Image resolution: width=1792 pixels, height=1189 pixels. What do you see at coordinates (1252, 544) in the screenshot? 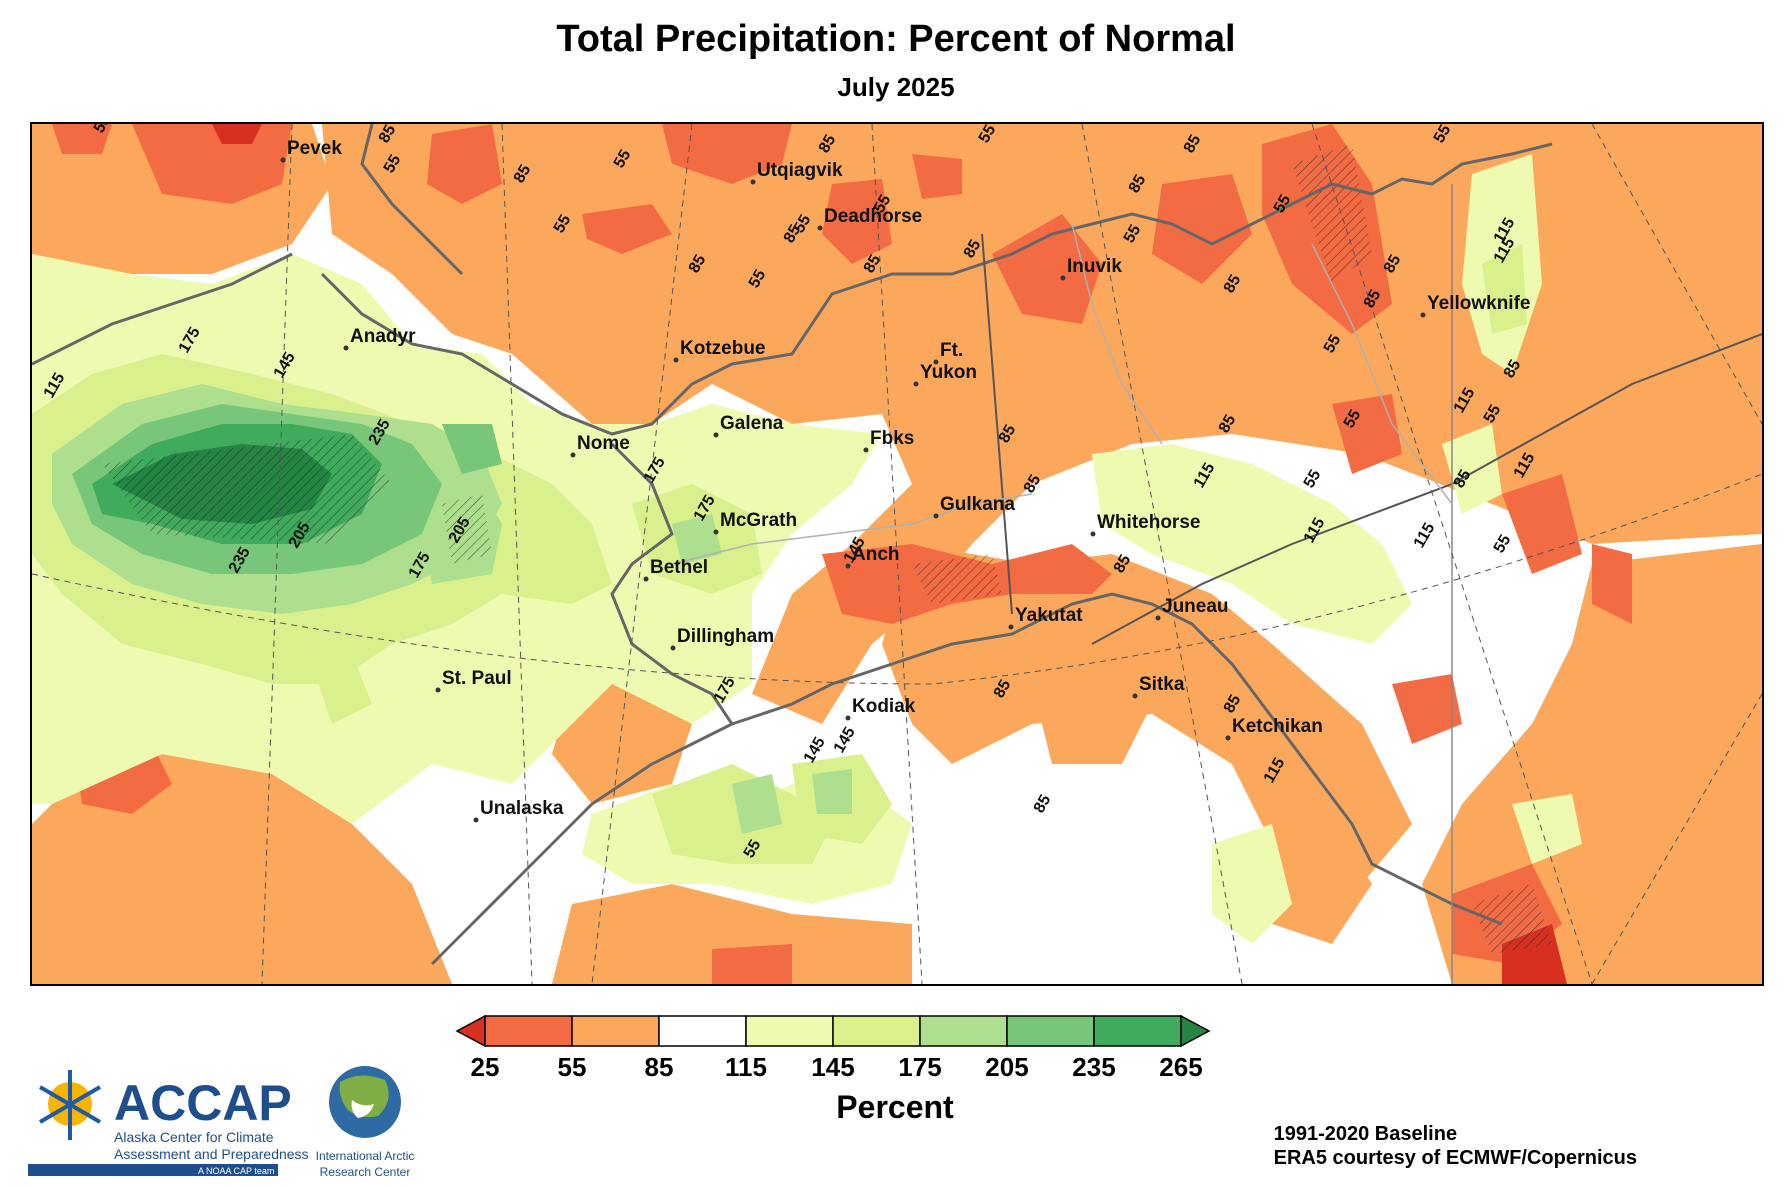
I see `field-115-c` at bounding box center [1252, 544].